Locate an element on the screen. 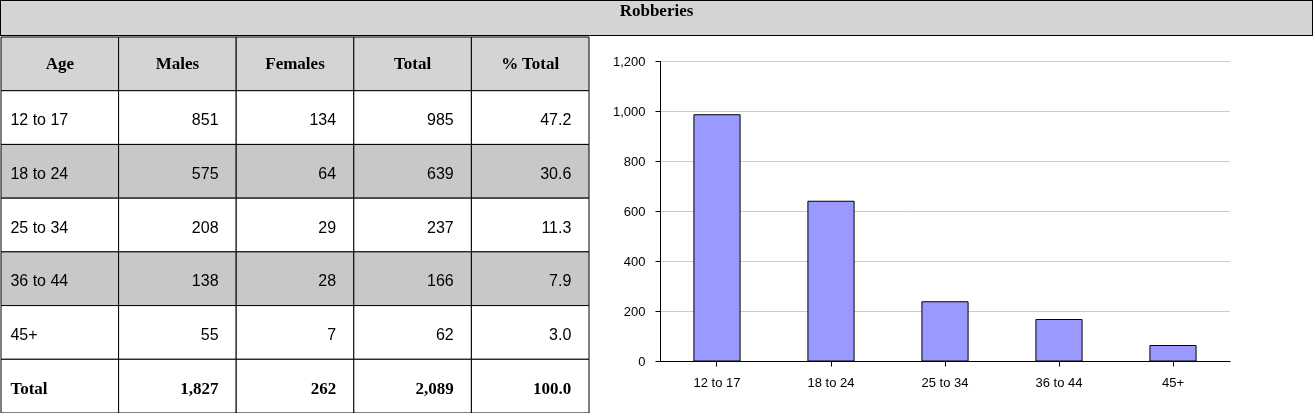 This screenshot has height=413, width=1313. data-label: 851 is located at coordinates (205, 120).